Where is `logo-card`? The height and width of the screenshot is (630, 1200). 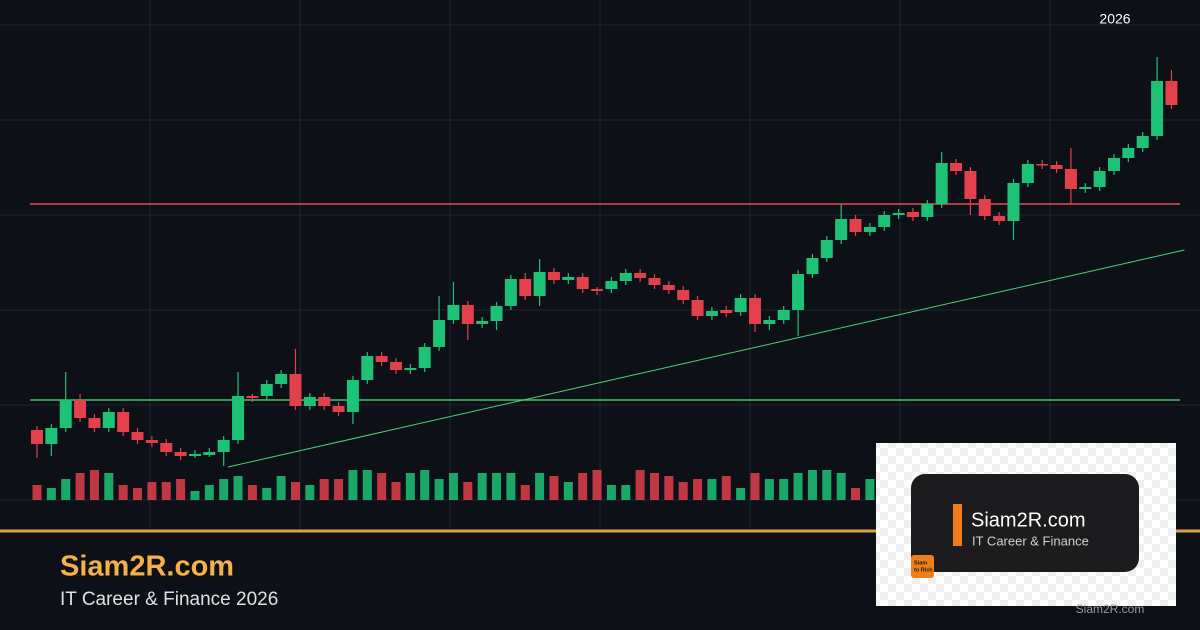
logo-card is located at coordinates (1025, 523).